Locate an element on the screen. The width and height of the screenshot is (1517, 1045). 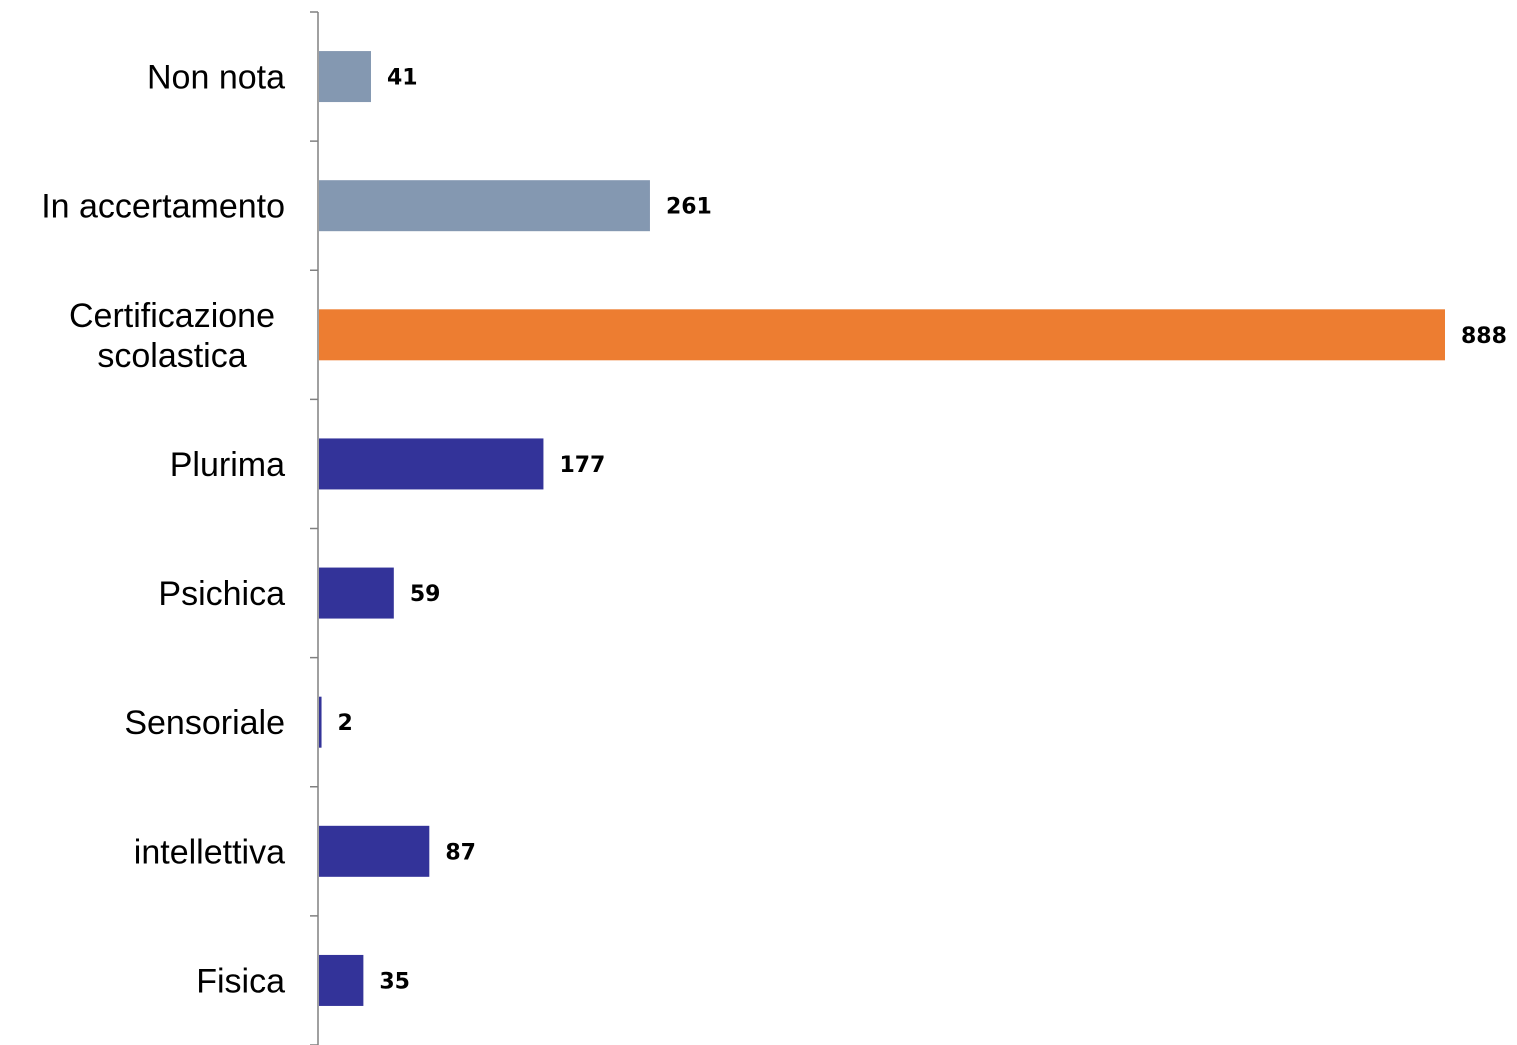
category-label-line: Psichica is located at coordinates (221, 594).